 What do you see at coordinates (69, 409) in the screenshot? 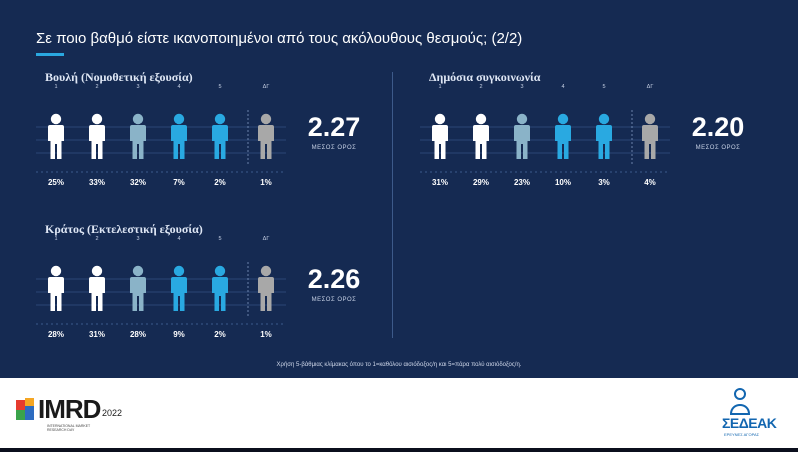
I see `imrd-wordmark: IMRD` at bounding box center [69, 409].